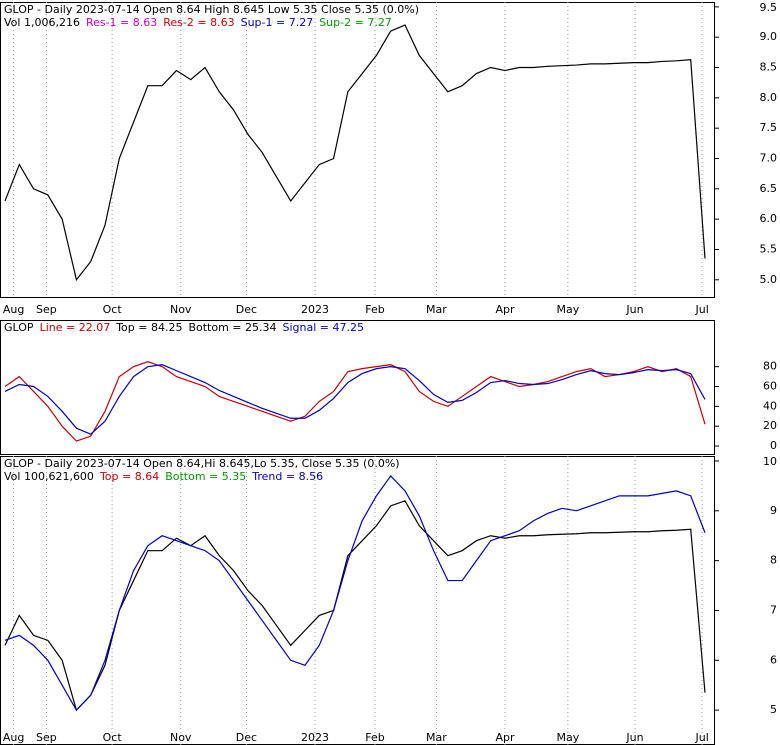 This screenshot has width=780, height=745. What do you see at coordinates (769, 157) in the screenshot?
I see `y-tick-label: 7.0` at bounding box center [769, 157].